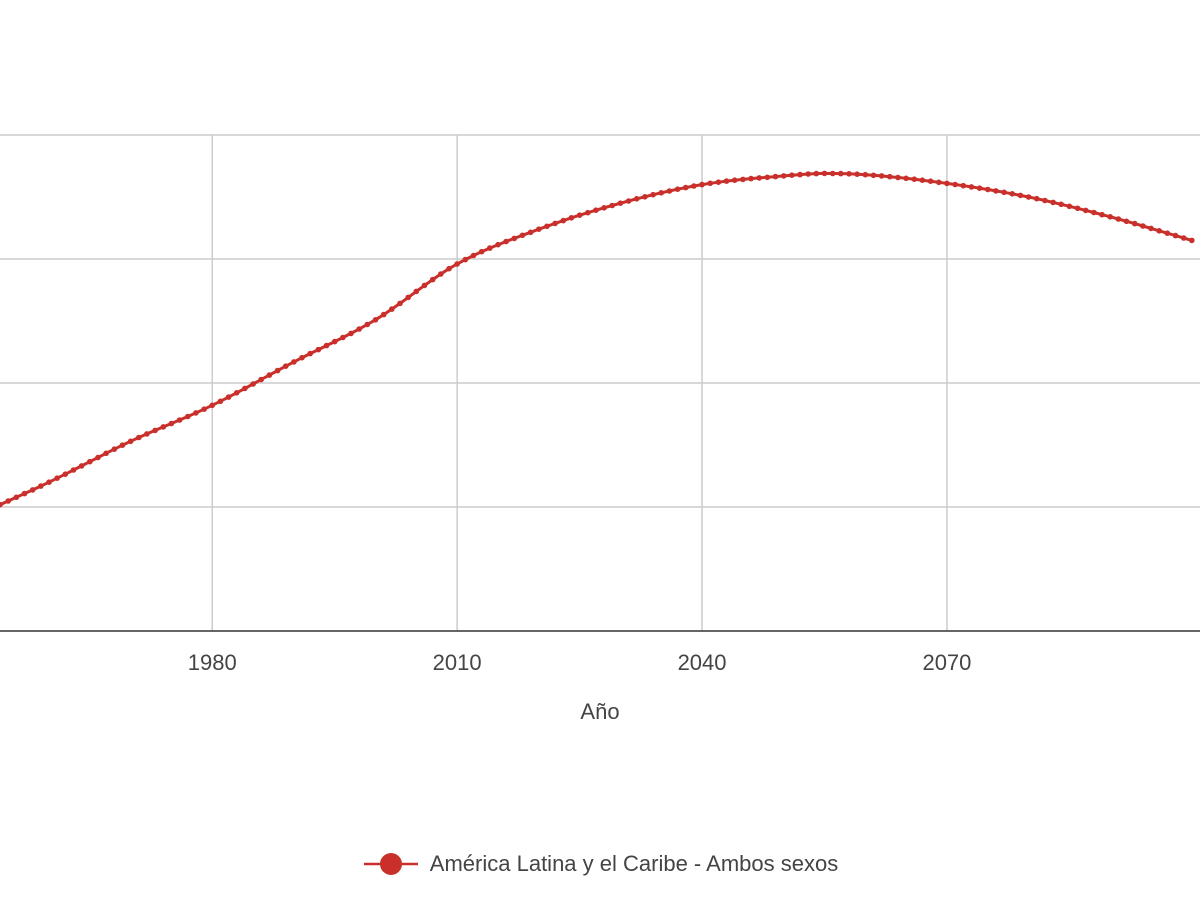 The height and width of the screenshot is (900, 1200). What do you see at coordinates (390, 864) in the screenshot?
I see `legend-marker-icon` at bounding box center [390, 864].